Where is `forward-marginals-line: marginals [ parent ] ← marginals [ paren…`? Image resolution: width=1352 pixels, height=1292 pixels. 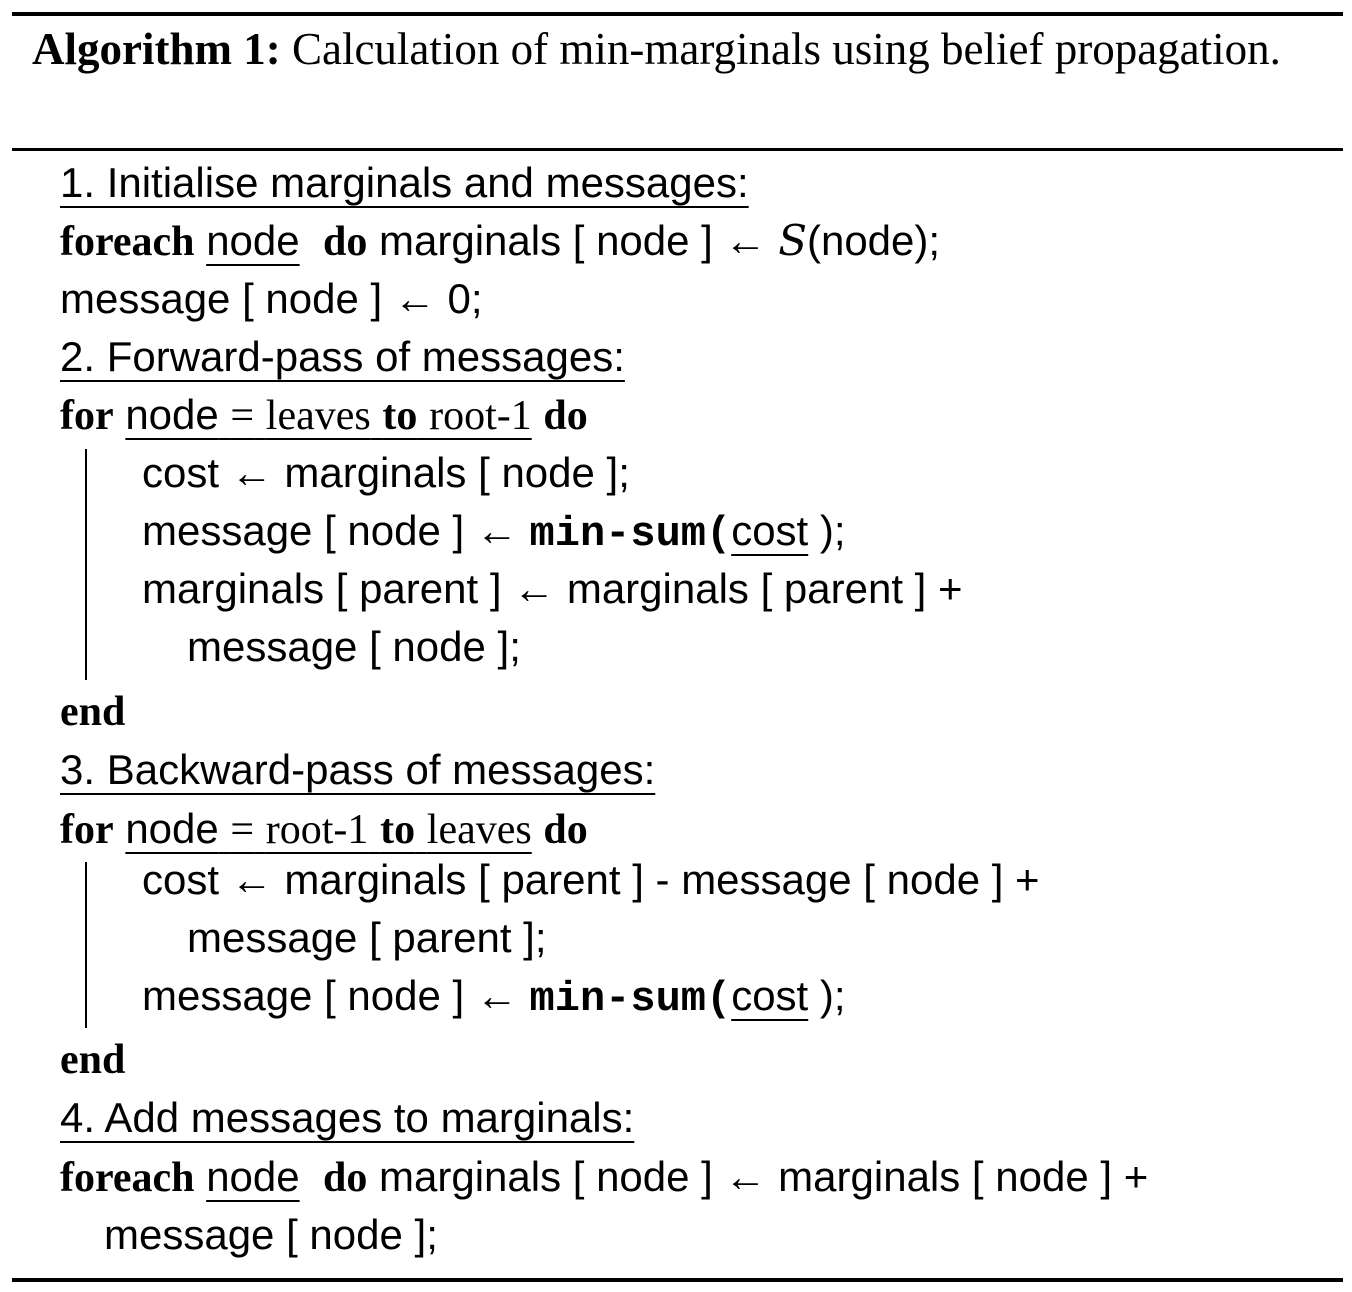
forward-marginals-line: marginals [ parent ] ← marginals [ paren… is located at coordinates (552, 588).